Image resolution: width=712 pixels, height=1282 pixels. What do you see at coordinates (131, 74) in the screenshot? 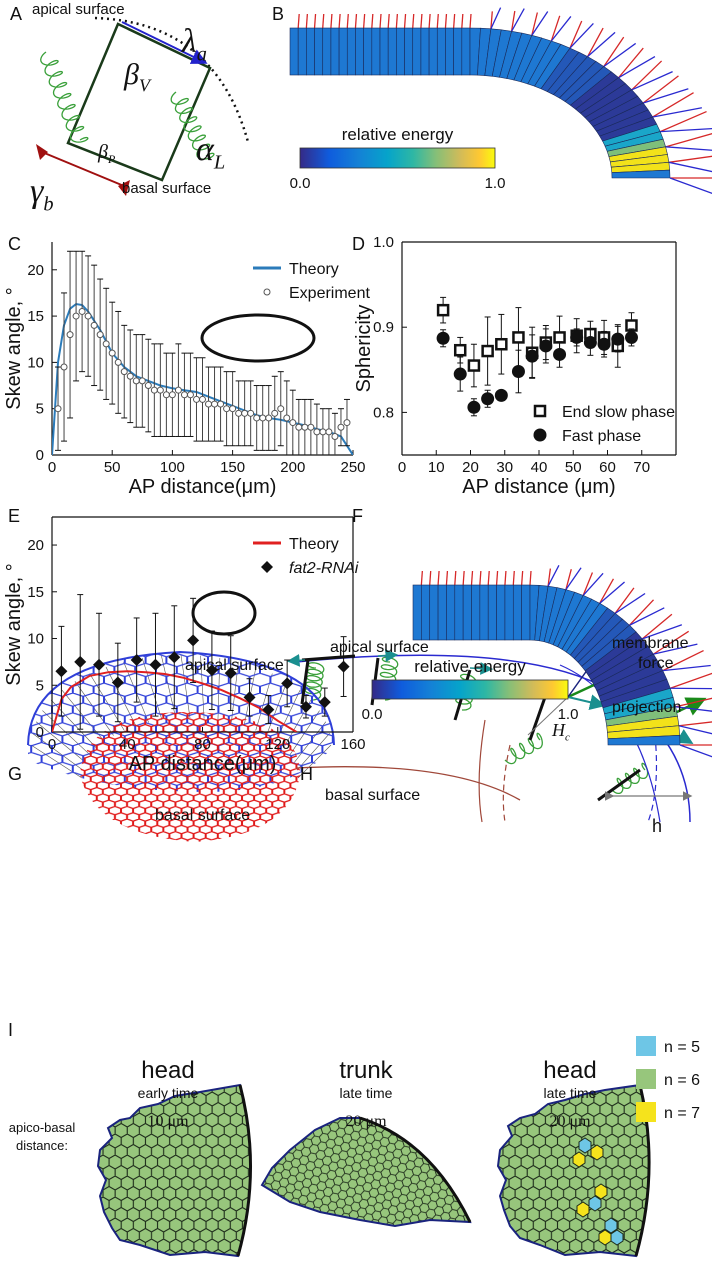
I see `beta-v-symbol: β` at bounding box center [131, 74].